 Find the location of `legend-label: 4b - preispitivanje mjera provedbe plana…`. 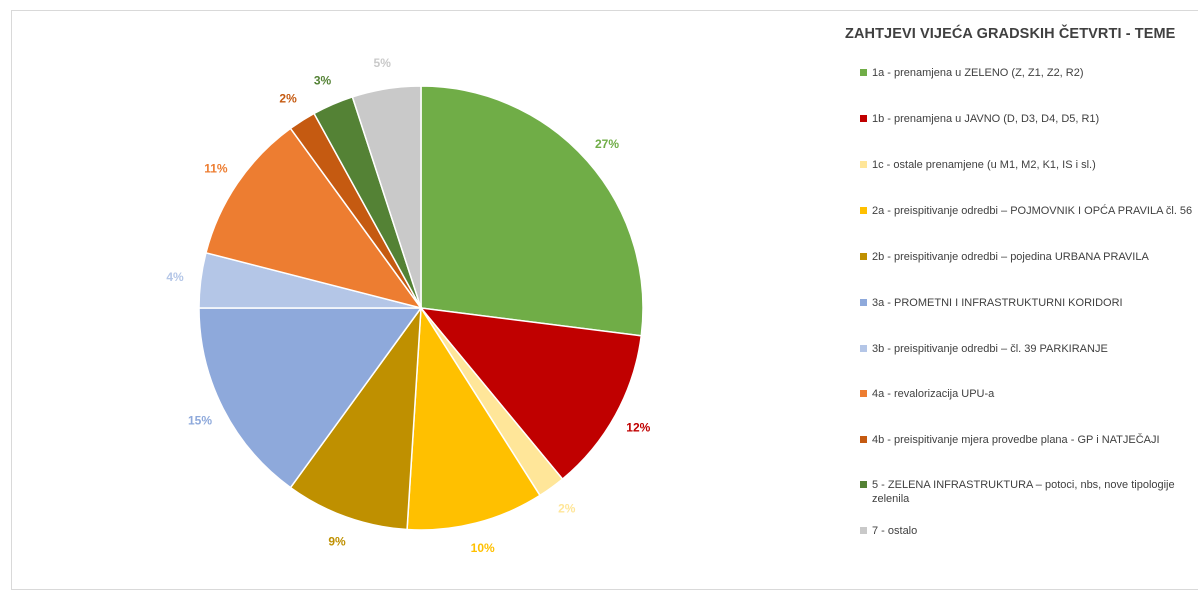

legend-label: 4b - preispitivanje mjera provedbe plana… is located at coordinates (1016, 440).